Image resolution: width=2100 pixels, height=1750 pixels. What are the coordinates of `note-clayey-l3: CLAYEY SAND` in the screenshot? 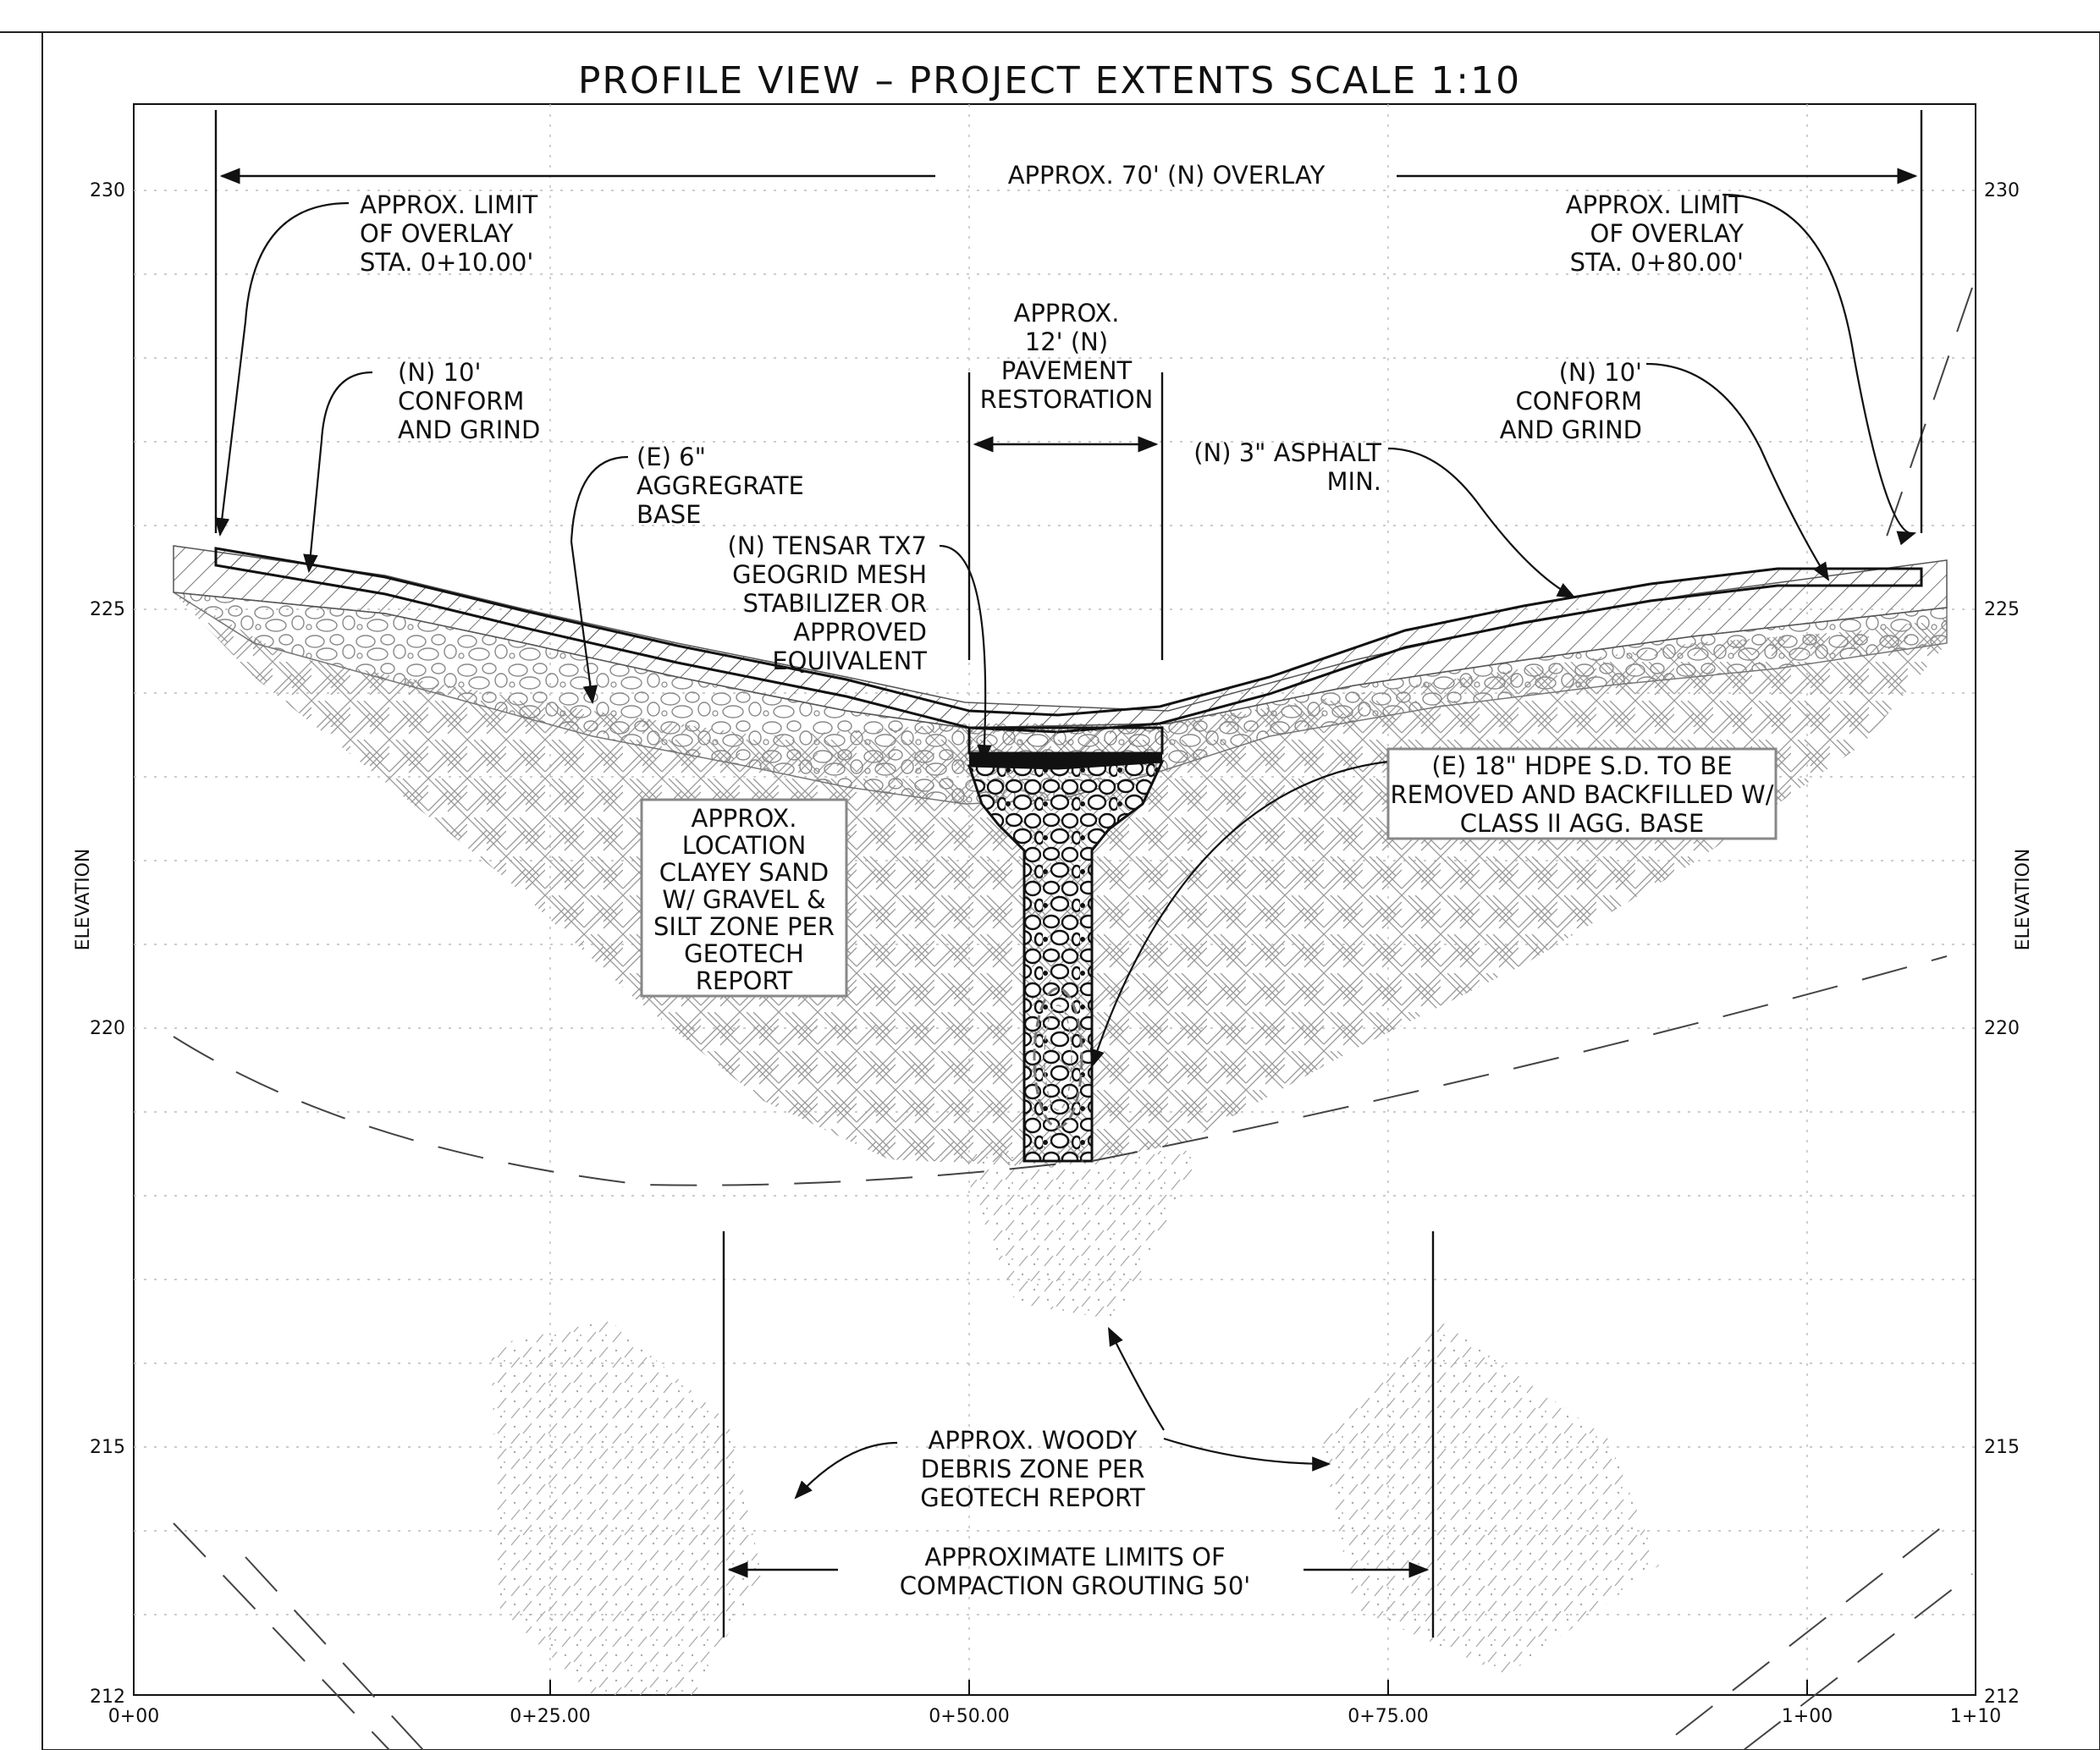 It's located at (744, 872).